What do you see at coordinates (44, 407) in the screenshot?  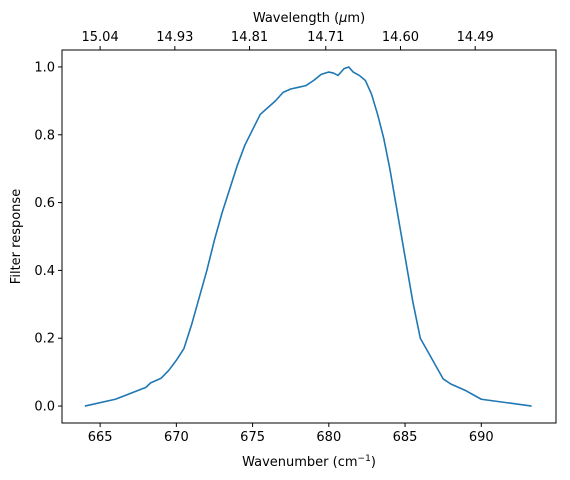 I see `y-tick-label: 0.0` at bounding box center [44, 407].